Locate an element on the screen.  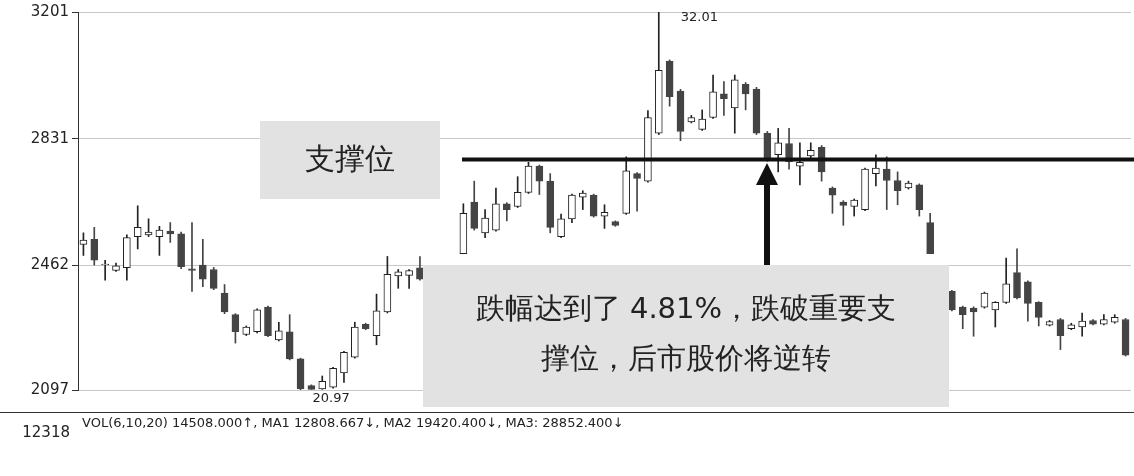
y-tick-label: 2462 is located at coordinates (49, 263).